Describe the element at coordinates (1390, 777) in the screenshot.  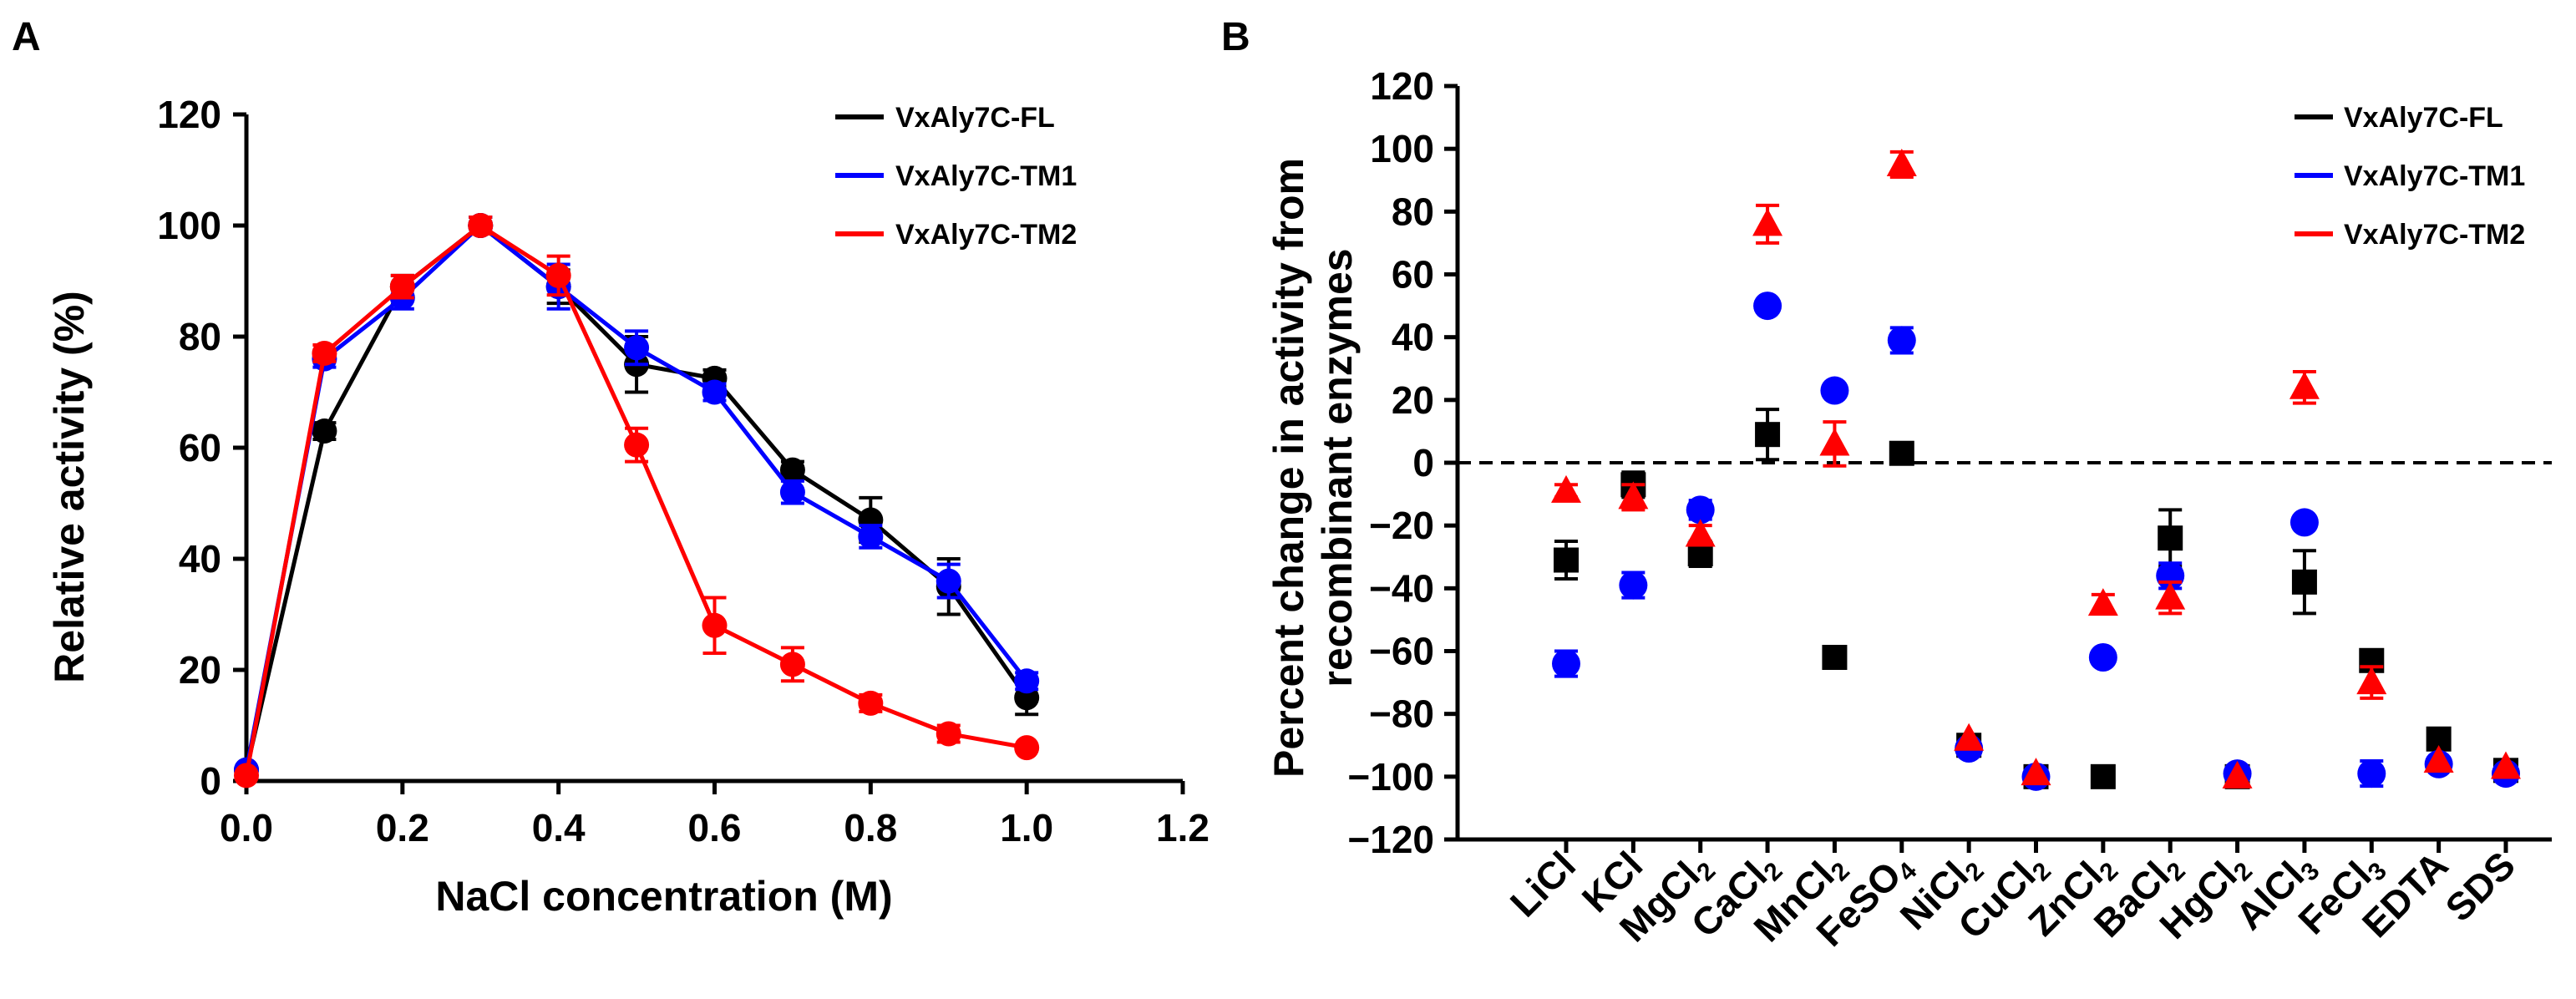
I see `y-tick-label: −100` at that location.